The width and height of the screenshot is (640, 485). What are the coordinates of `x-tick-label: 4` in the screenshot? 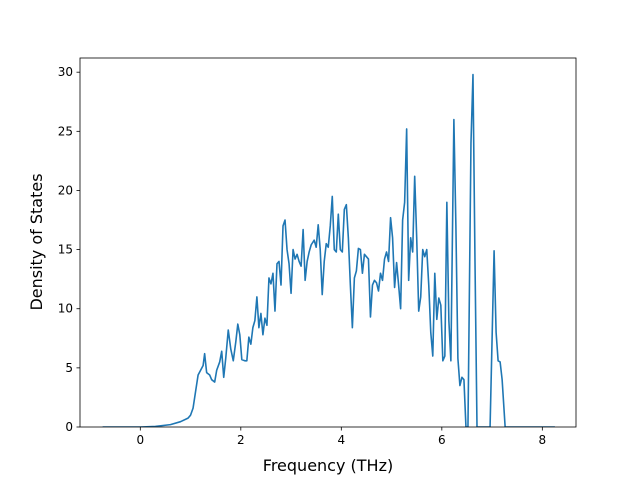 It's located at (341, 440).